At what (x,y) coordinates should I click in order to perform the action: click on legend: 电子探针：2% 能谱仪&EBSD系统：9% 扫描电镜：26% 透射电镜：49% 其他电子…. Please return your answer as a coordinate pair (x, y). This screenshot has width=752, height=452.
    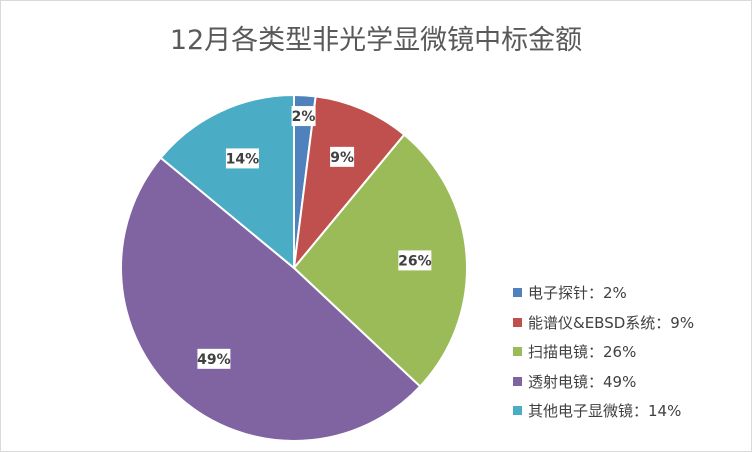
    Looking at the image, I should click on (603, 352).